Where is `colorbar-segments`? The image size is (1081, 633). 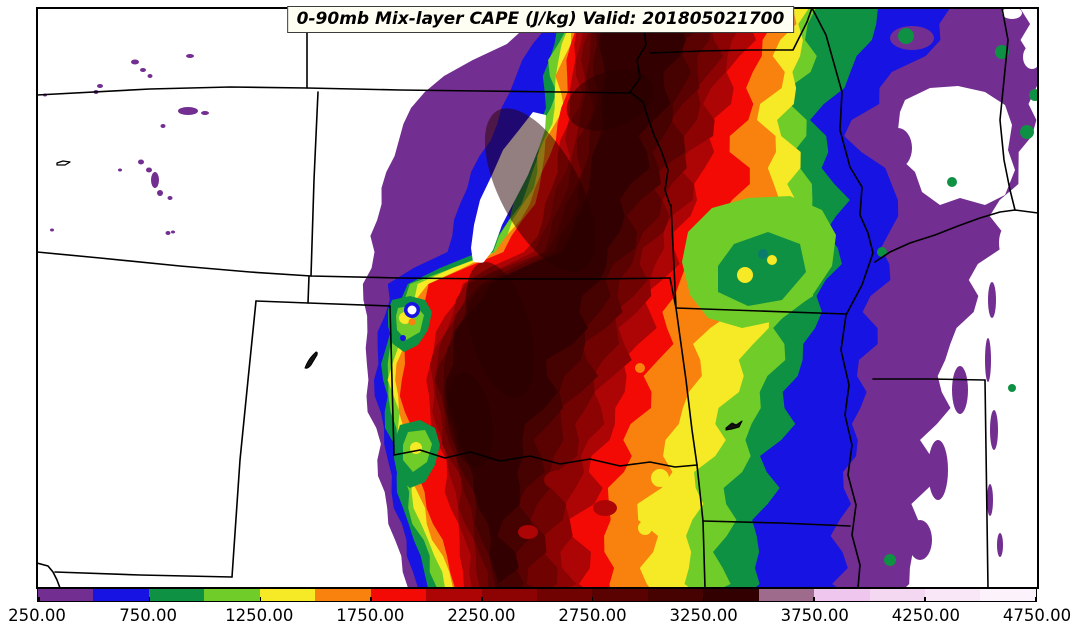 colorbar-segments is located at coordinates (537, 595).